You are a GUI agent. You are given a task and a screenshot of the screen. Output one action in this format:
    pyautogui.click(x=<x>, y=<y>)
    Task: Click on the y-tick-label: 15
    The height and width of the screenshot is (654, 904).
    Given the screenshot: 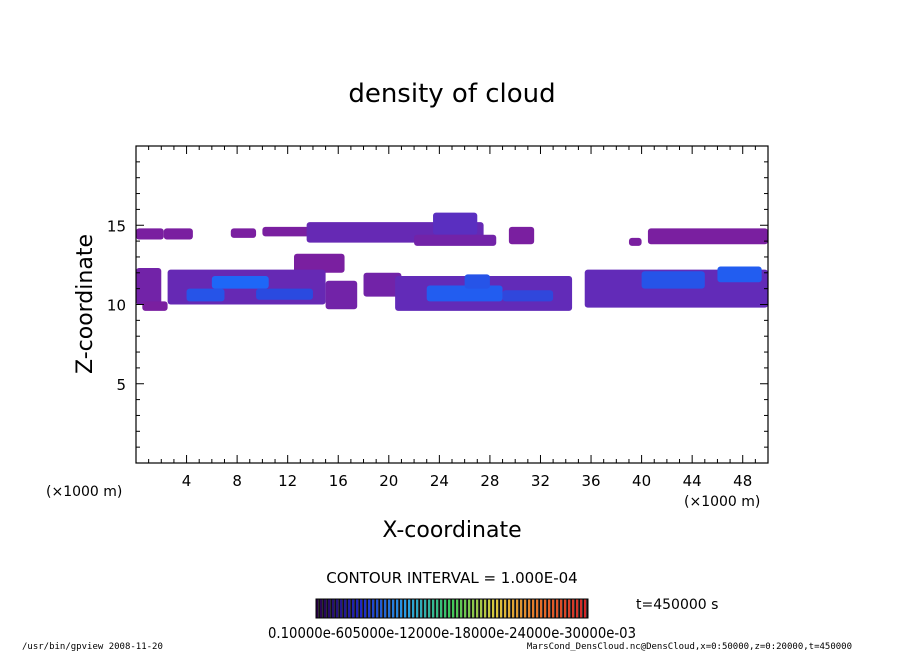 What is the action you would take?
    pyautogui.click(x=116, y=226)
    